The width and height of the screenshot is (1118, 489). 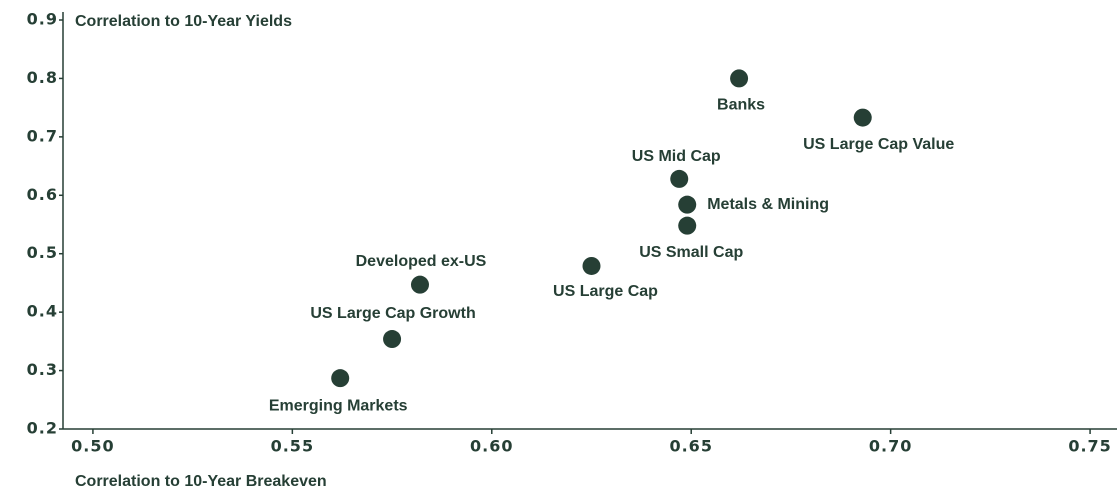 I want to click on x-tick-label: 0.75, so click(x=1089, y=446).